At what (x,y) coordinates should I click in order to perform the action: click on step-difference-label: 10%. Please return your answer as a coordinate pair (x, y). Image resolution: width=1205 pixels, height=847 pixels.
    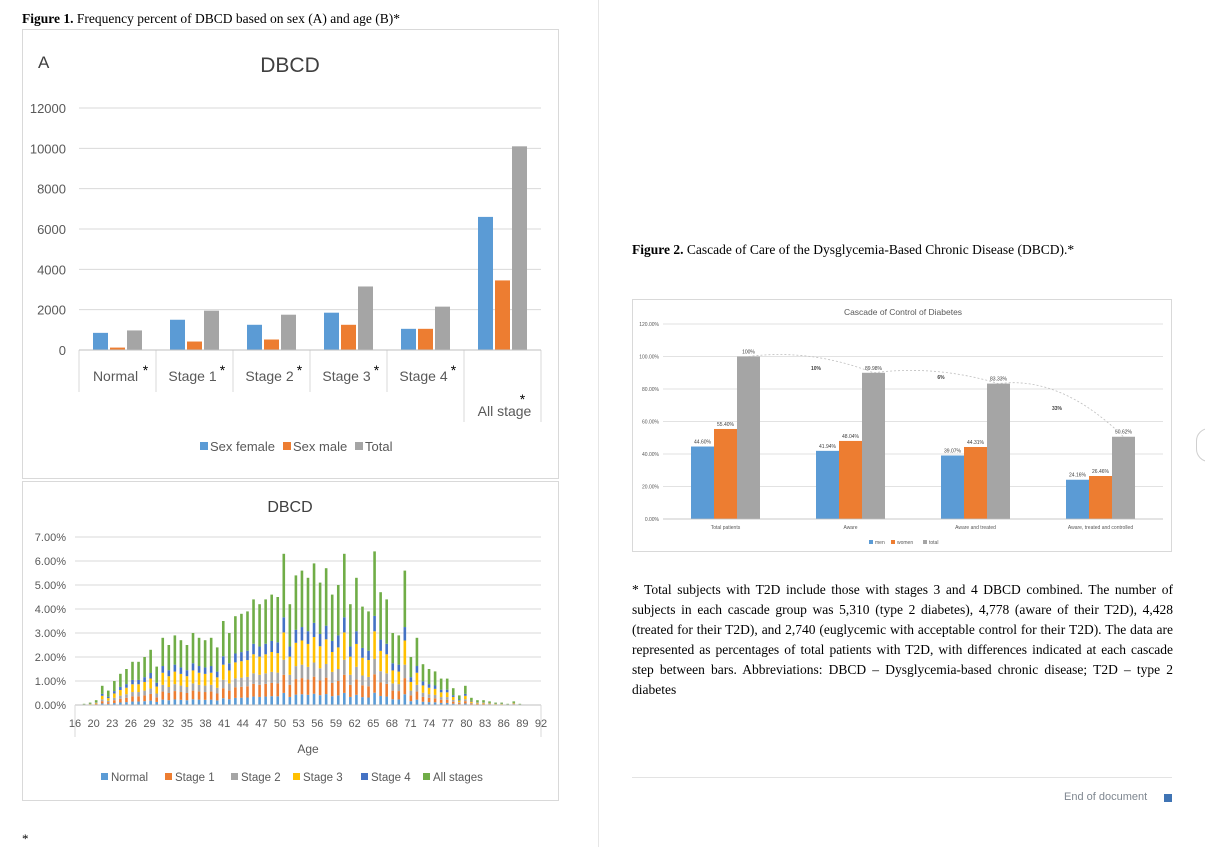
    Looking at the image, I should click on (816, 369).